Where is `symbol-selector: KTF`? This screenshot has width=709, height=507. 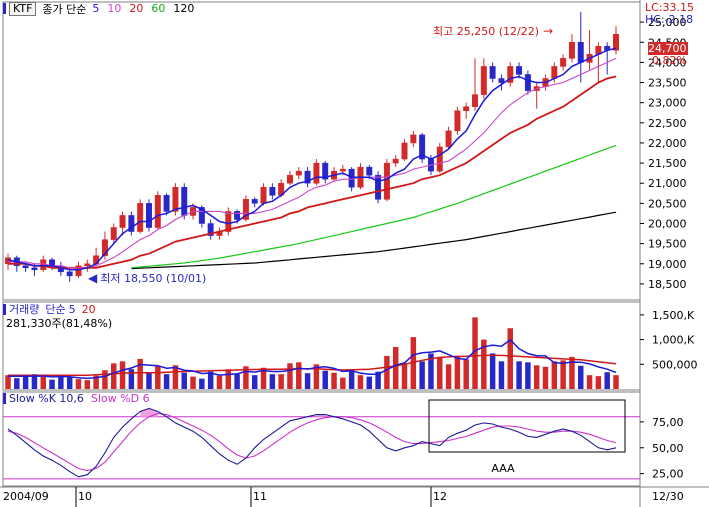
symbol-selector: KTF is located at coordinates (23, 8).